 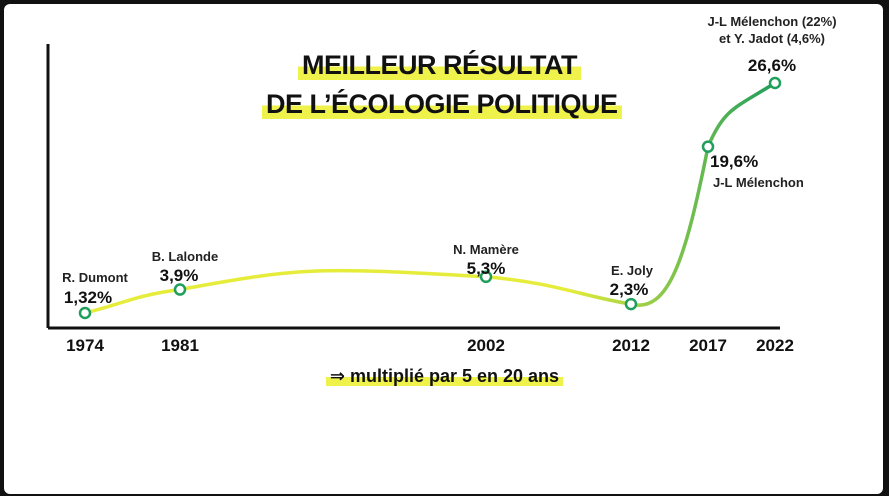 What do you see at coordinates (486, 268) in the screenshot?
I see `value-label: 5,3%` at bounding box center [486, 268].